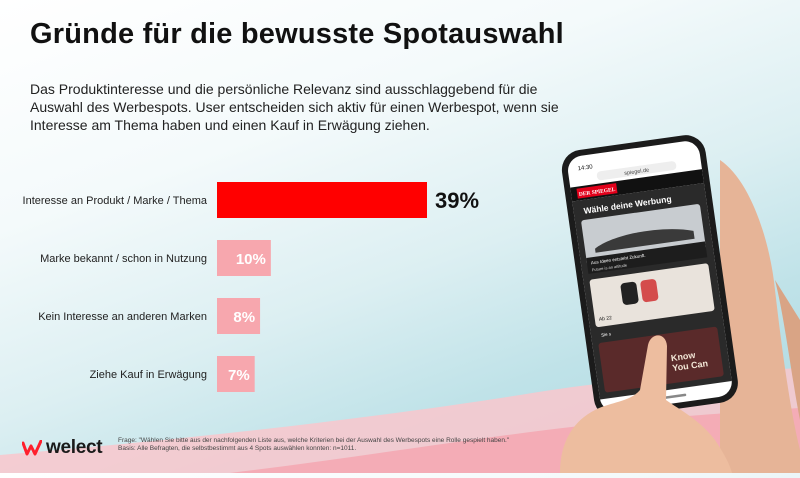  I want to click on category-label: Ziehe Kauf in Erwägung, so click(148, 375).